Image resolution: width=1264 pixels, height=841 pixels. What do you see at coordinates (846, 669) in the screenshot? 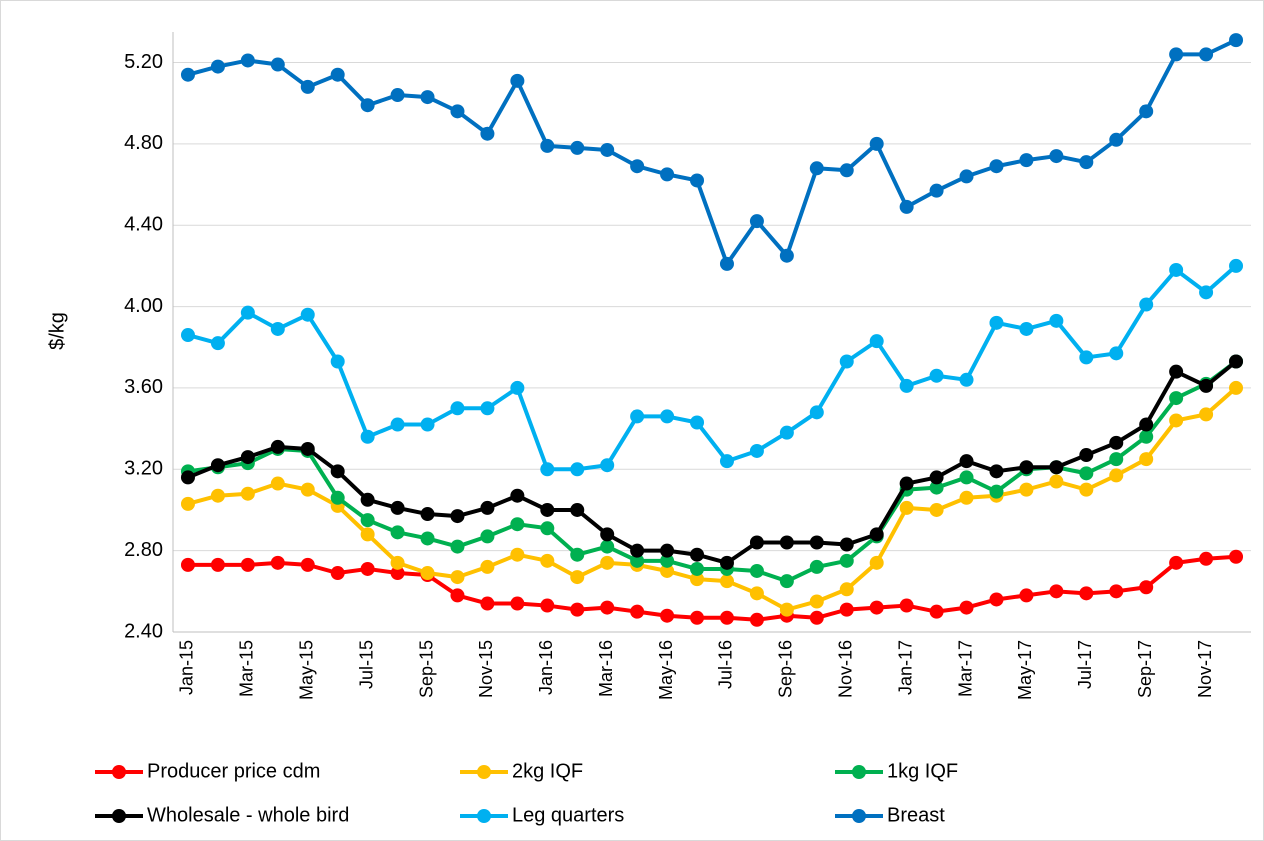
I see `x-tick-label: Nov-16` at bounding box center [846, 669].